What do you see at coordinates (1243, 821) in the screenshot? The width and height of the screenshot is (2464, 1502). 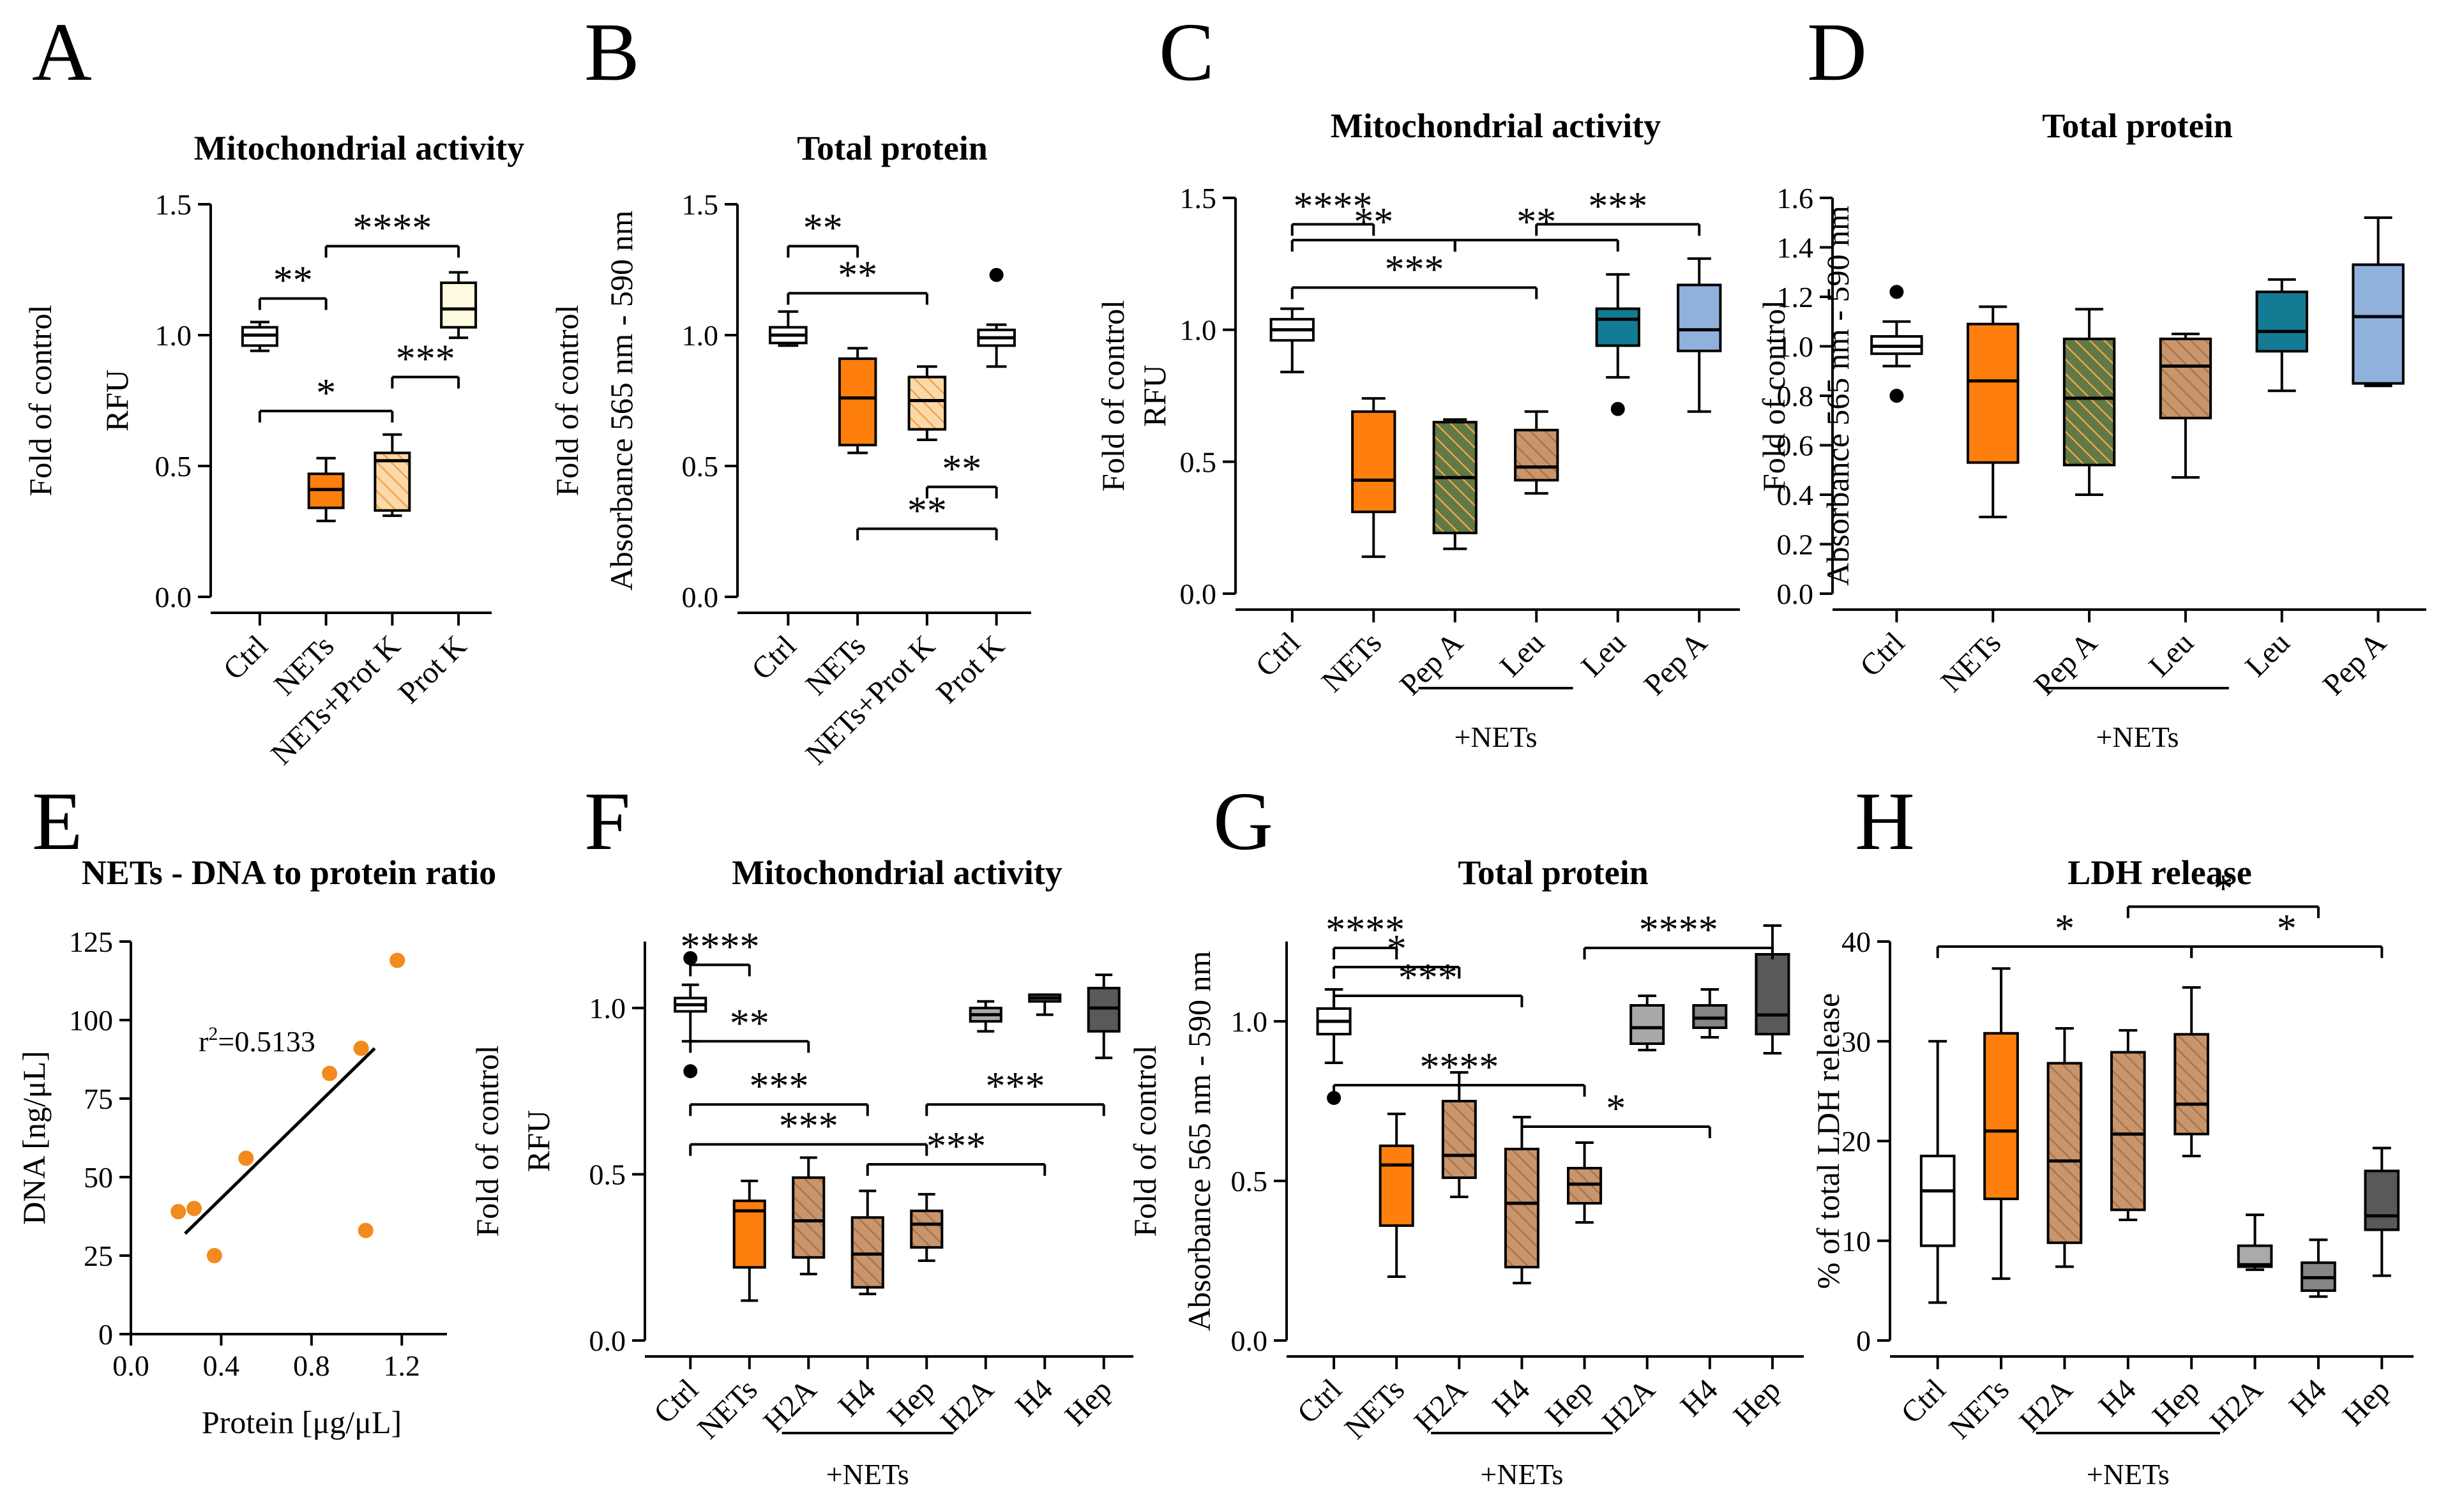 I see `panel-letter: G` at bounding box center [1243, 821].